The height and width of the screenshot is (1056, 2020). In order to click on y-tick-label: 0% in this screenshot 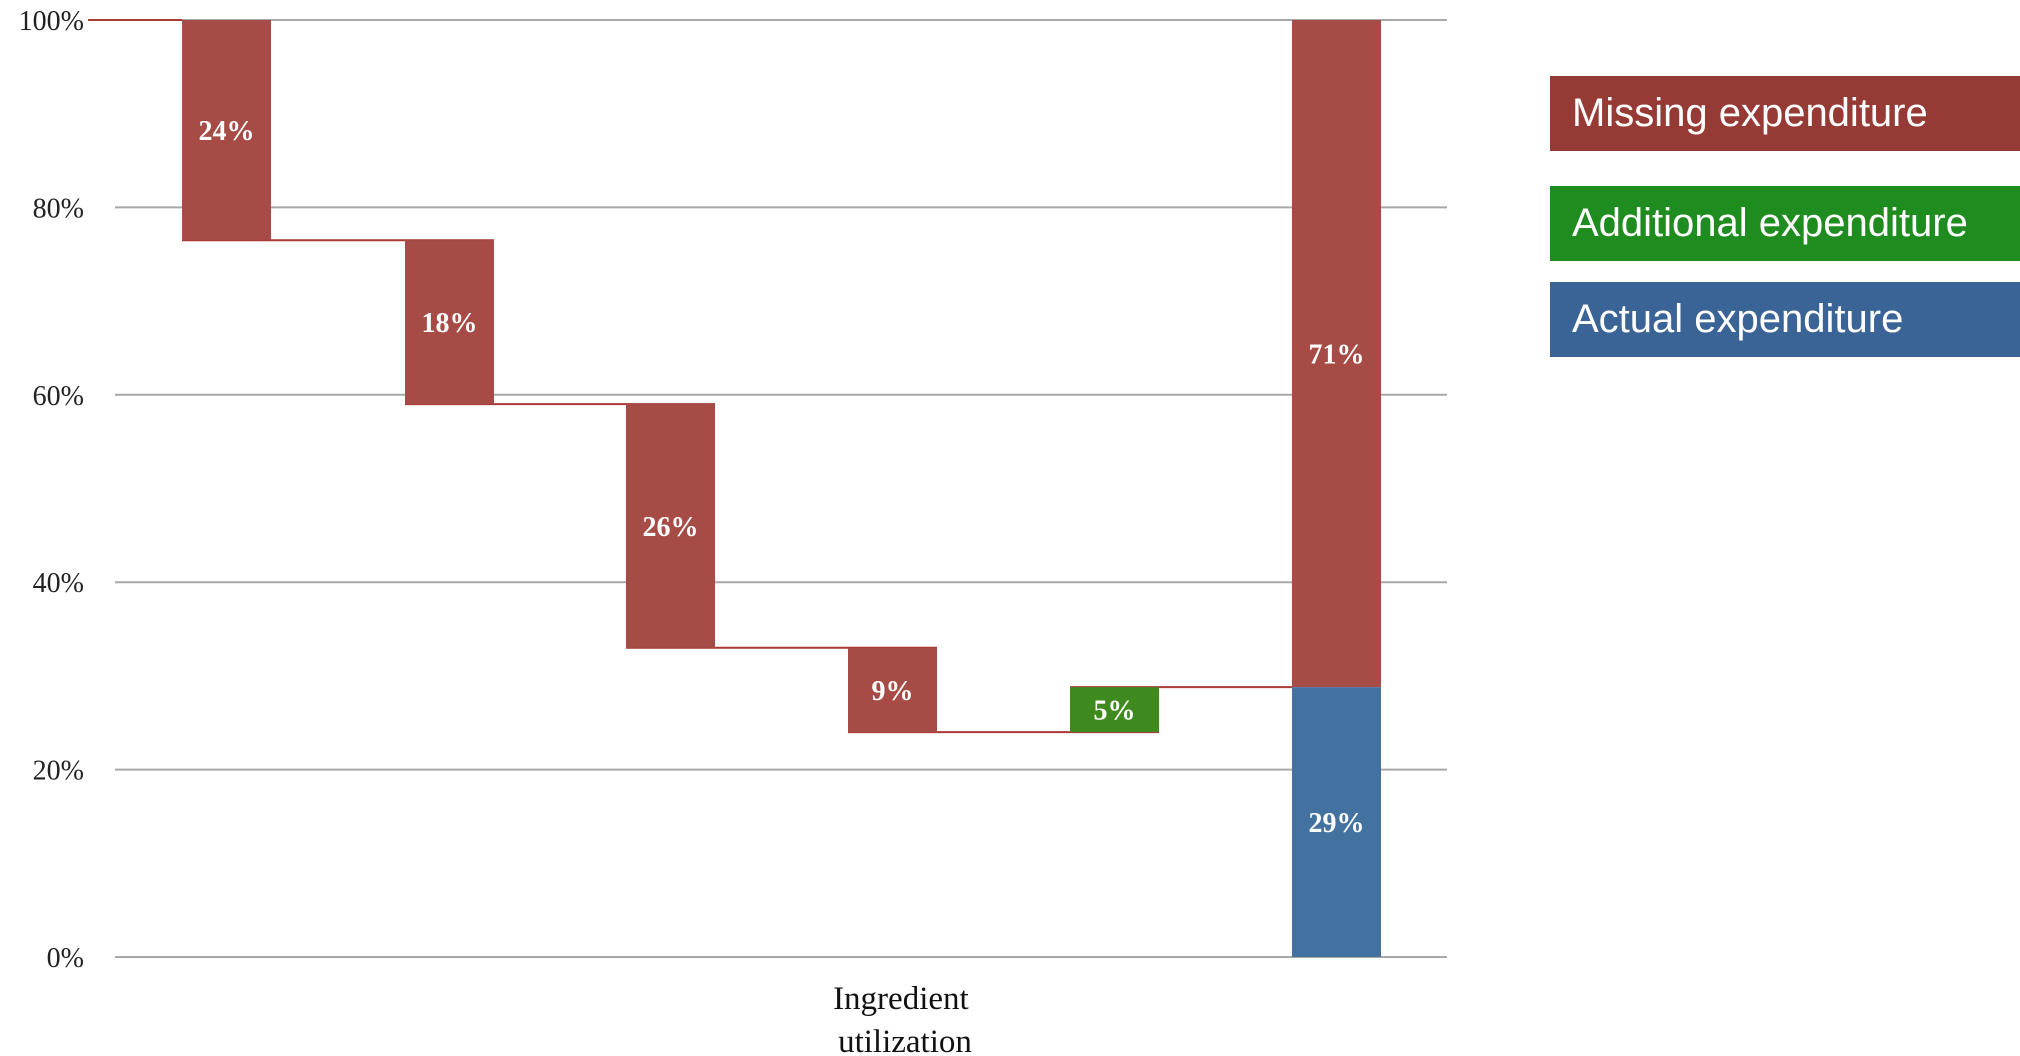, I will do `click(65, 958)`.